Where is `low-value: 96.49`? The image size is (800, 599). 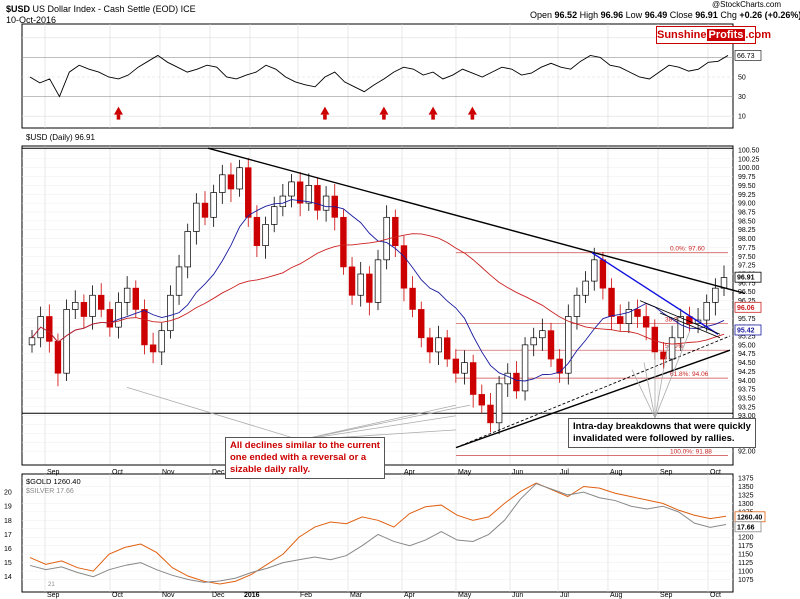
low-value: 96.49 is located at coordinates (656, 15).